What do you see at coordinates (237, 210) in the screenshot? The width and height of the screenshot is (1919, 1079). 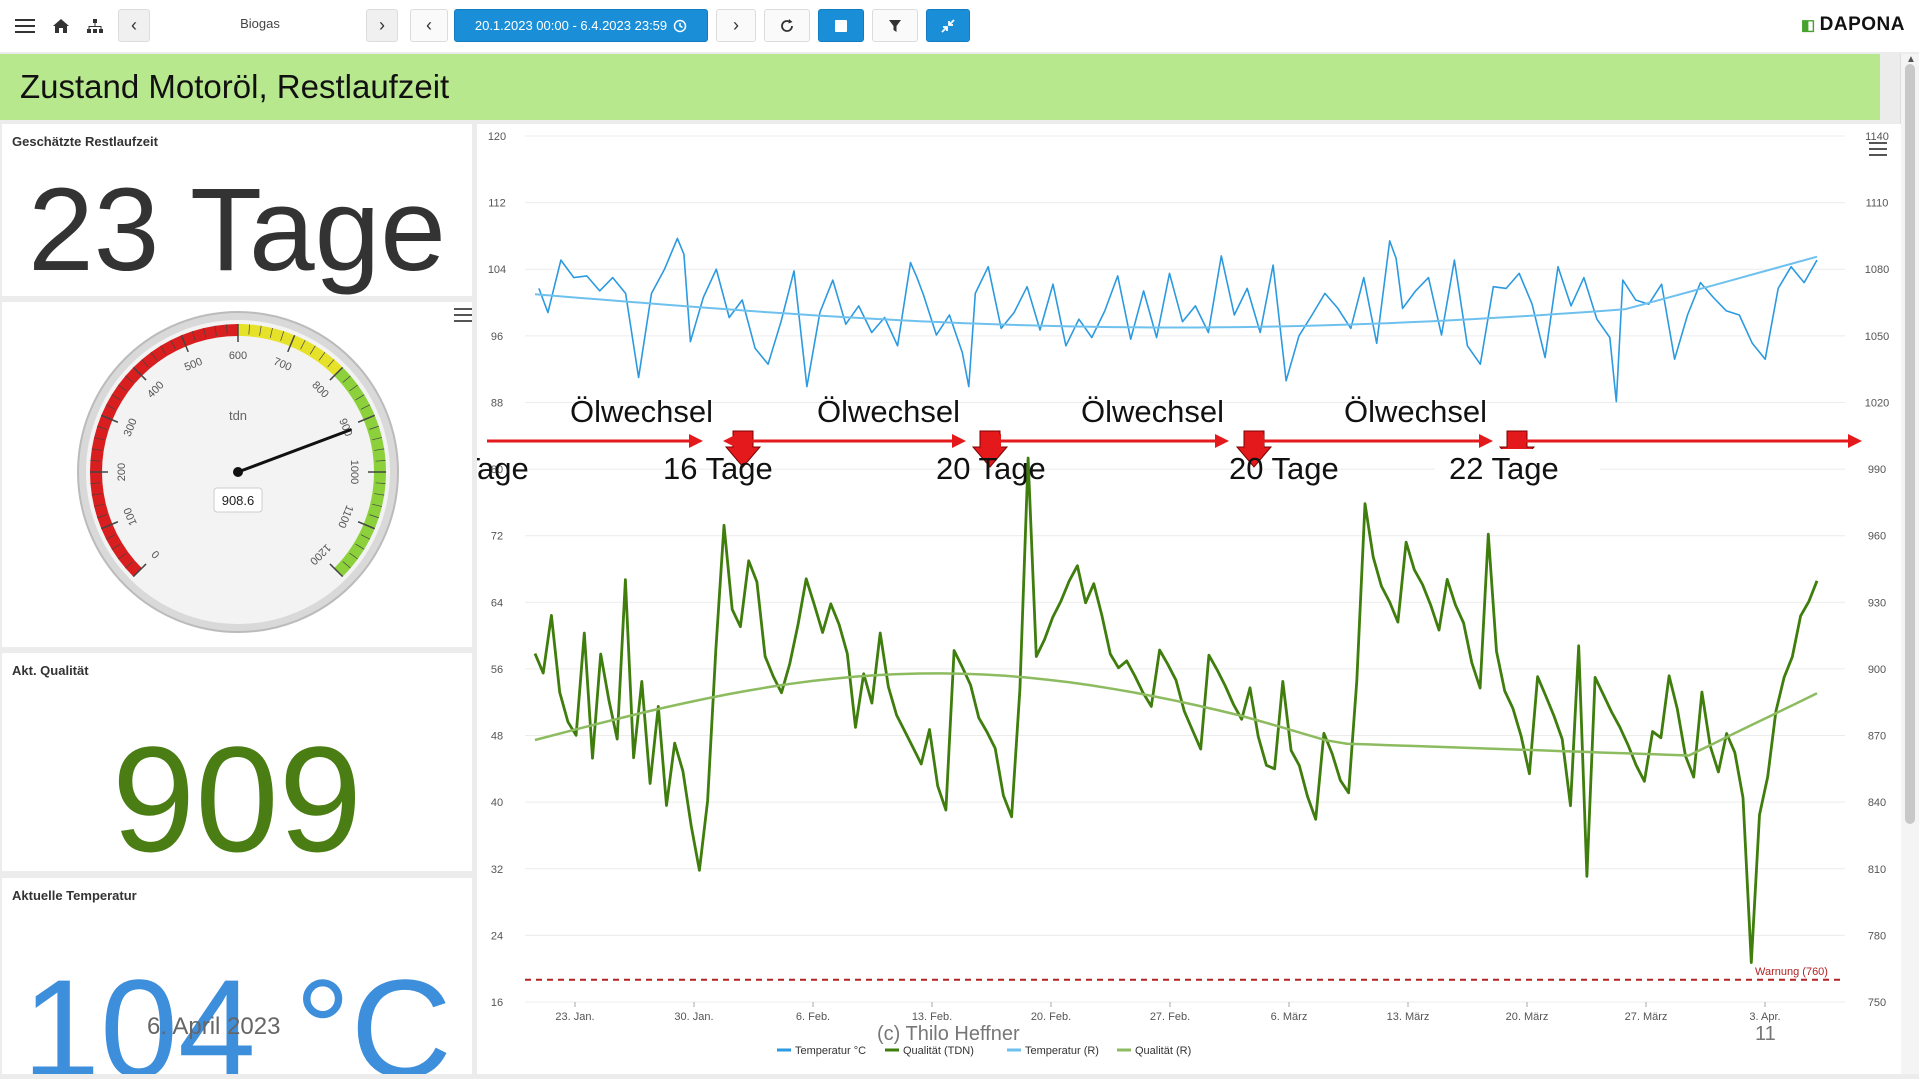 I see `restlaufzeit-panel: Geschätzte Restlaufzeit 23 Tage` at bounding box center [237, 210].